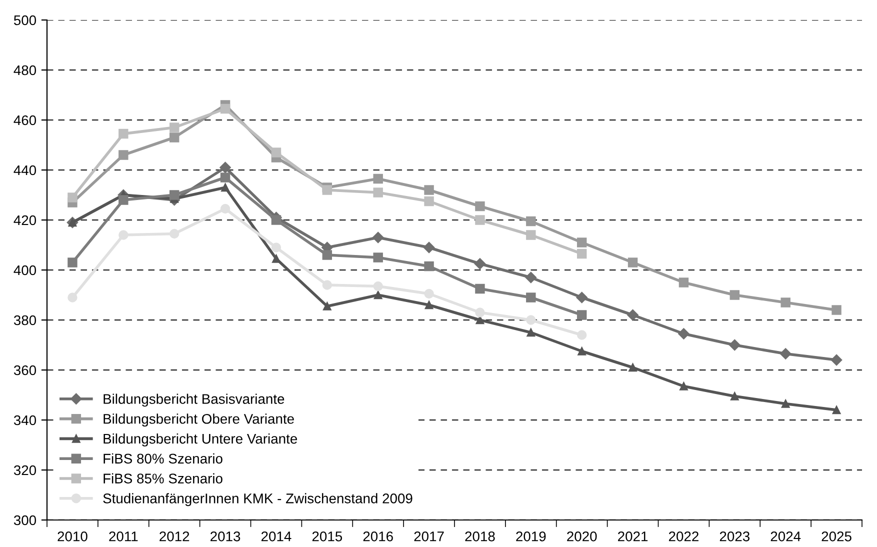 The width and height of the screenshot is (877, 547). Describe the element at coordinates (25, 420) in the screenshot. I see `y-tick-label: 340` at that location.